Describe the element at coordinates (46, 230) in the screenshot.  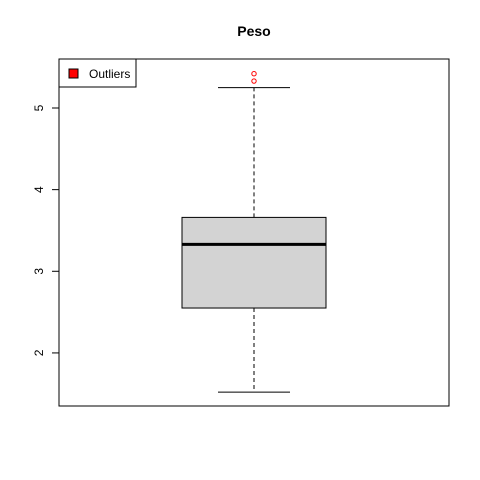
I see `y-axis: 2 3 4 5` at that location.